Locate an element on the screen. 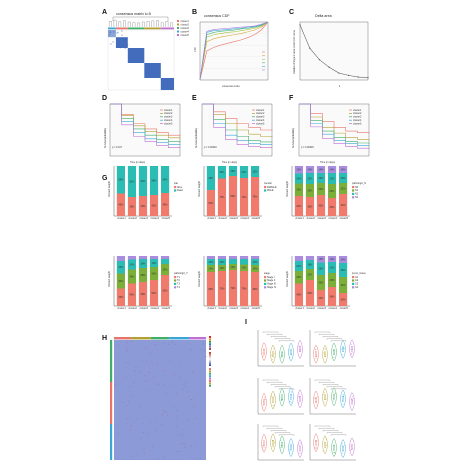 Image resolution: width=474 pixels, height=474 pixels. bar-category-label: cluster2 is located at coordinates (222, 218).